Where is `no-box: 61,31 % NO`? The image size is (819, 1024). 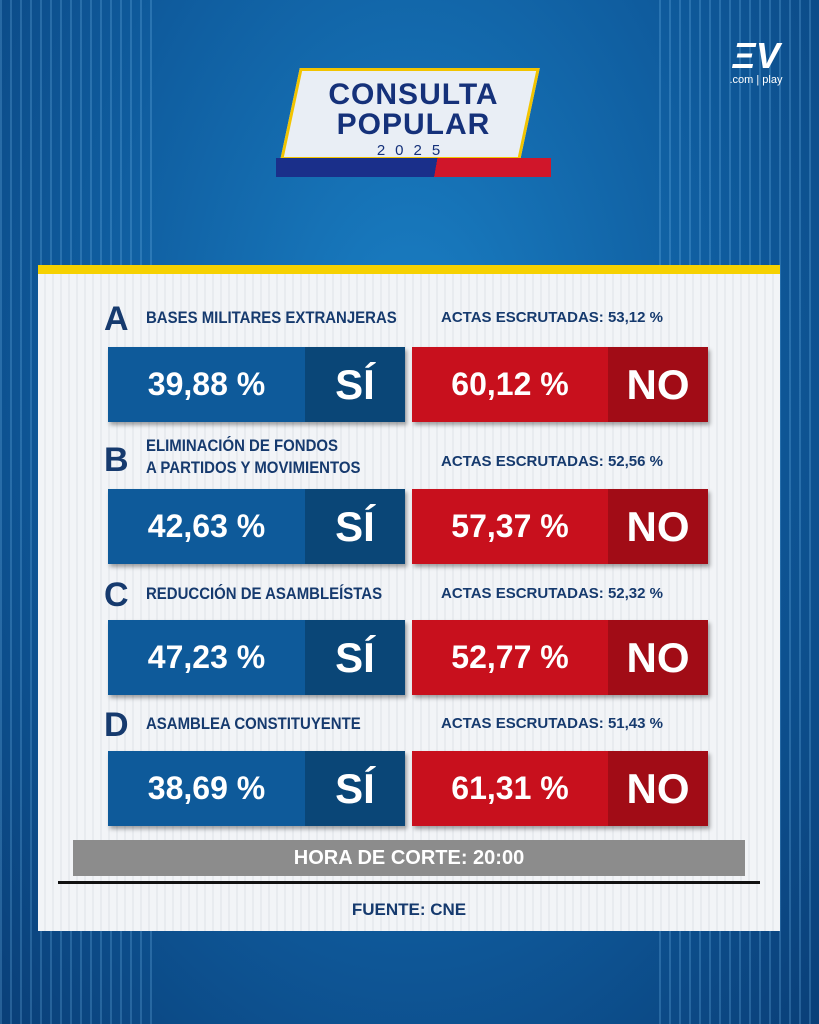
no-box: 61,31 % NO is located at coordinates (560, 788).